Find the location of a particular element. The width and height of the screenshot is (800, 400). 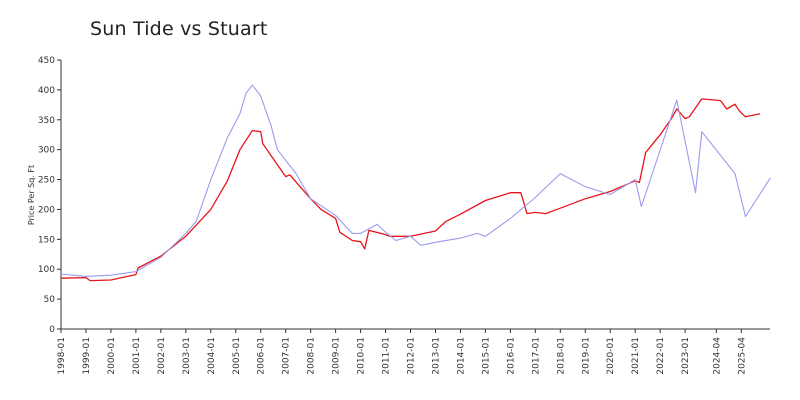

x-tick-label: 2008-01 is located at coordinates (312, 356).